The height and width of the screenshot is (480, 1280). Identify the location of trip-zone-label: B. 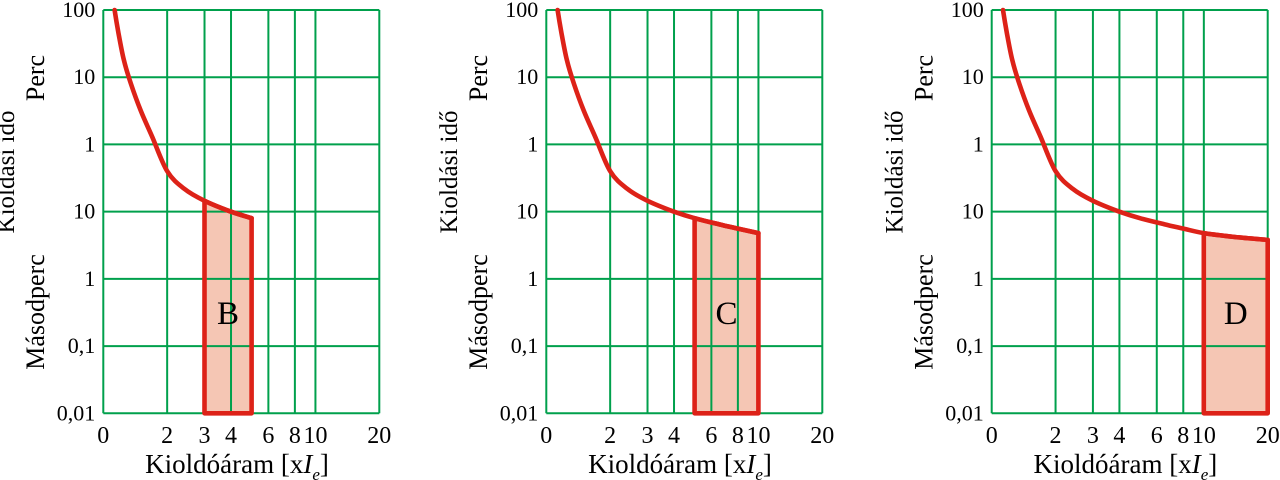
(228, 314).